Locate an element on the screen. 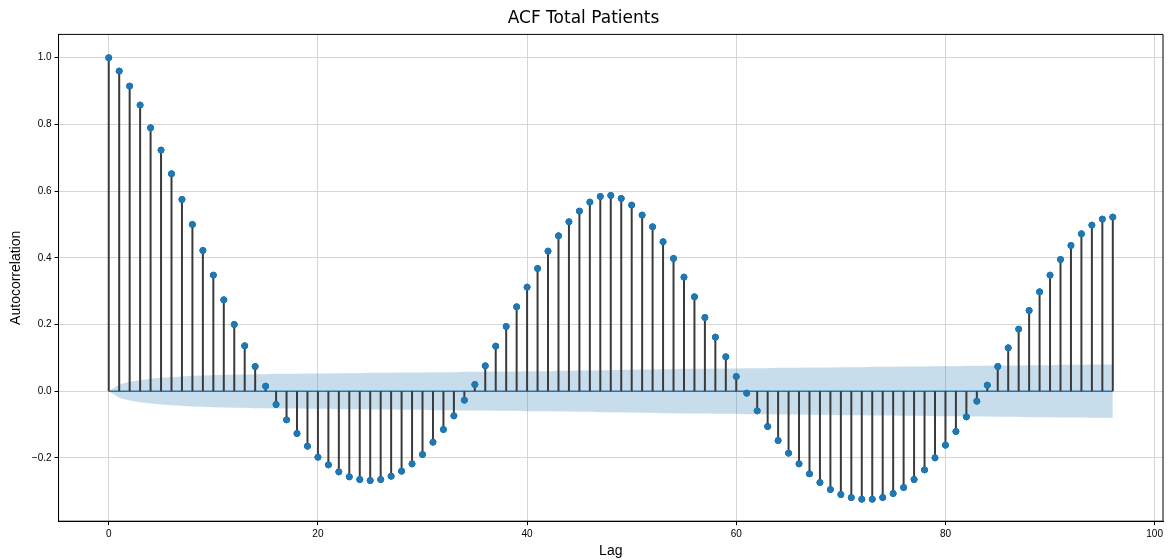 The height and width of the screenshot is (560, 1173). x-tick-label: 0 is located at coordinates (108, 533).